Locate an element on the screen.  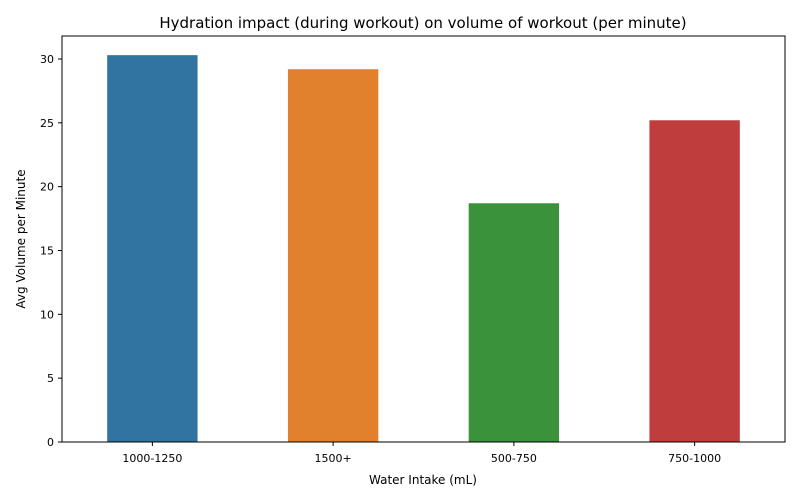
x-tick-label: 1000-1250 is located at coordinates (152, 458).